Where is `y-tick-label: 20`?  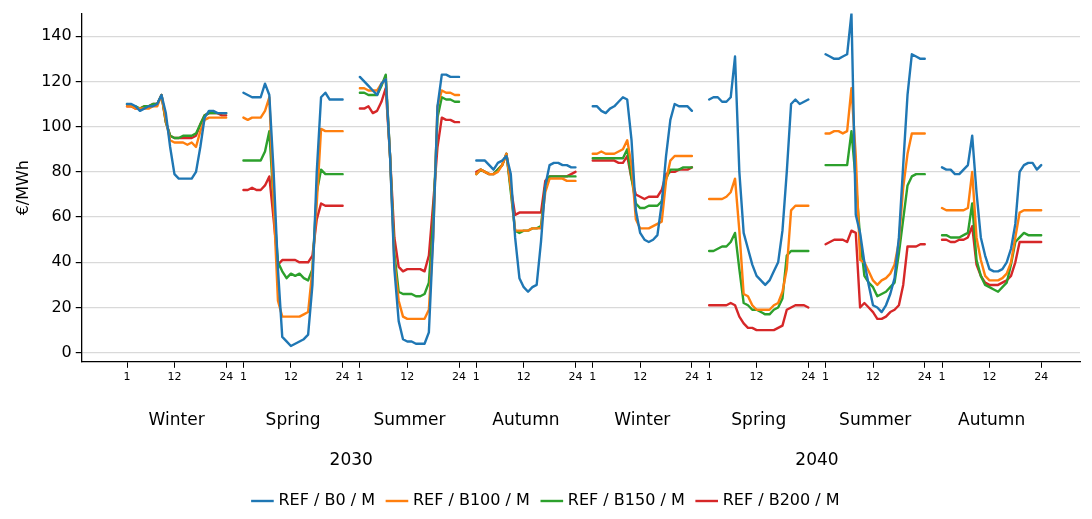
y-tick-label: 20 is located at coordinates (61, 306).